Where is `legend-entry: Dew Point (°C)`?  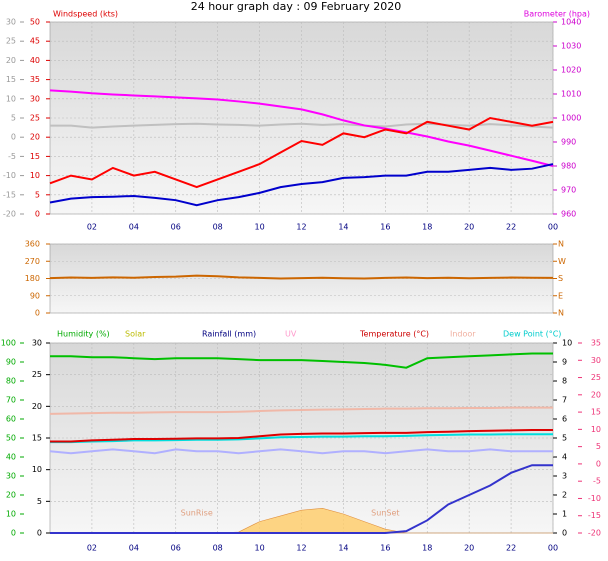 legend-entry: Dew Point (°C) is located at coordinates (532, 334).